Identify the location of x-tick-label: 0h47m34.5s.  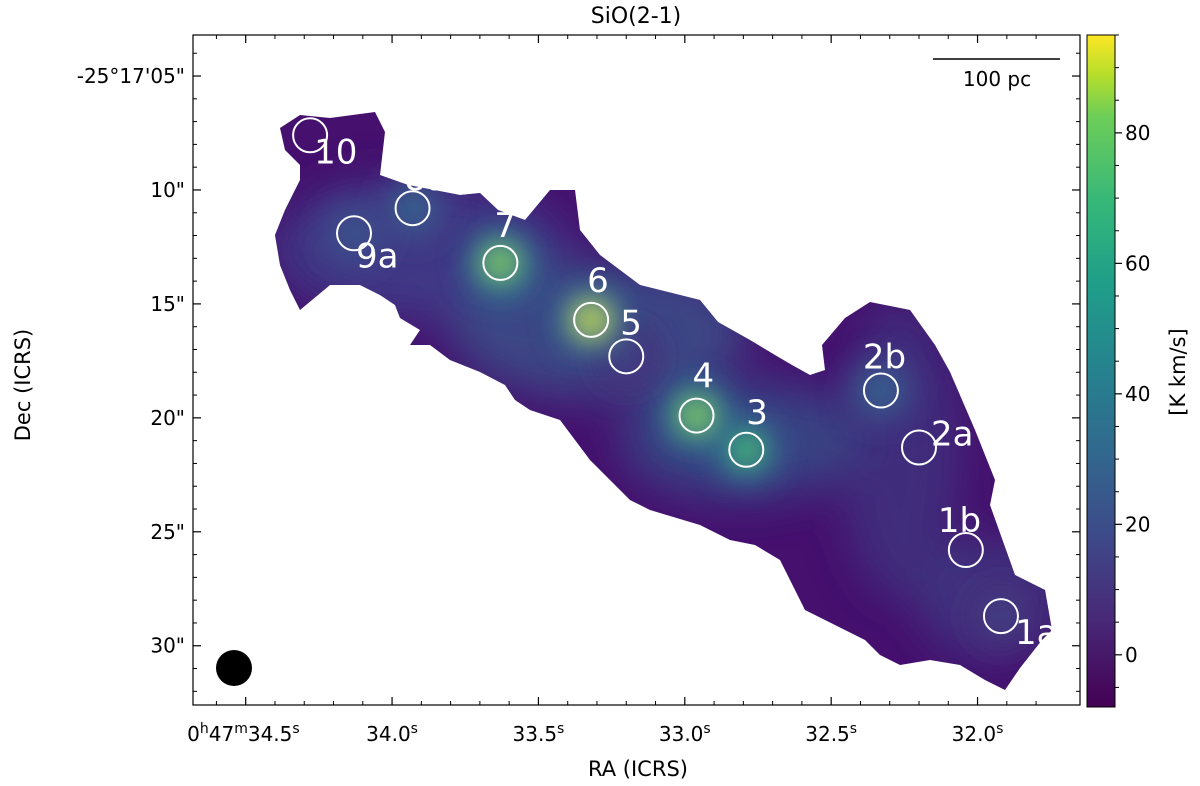
(243, 733).